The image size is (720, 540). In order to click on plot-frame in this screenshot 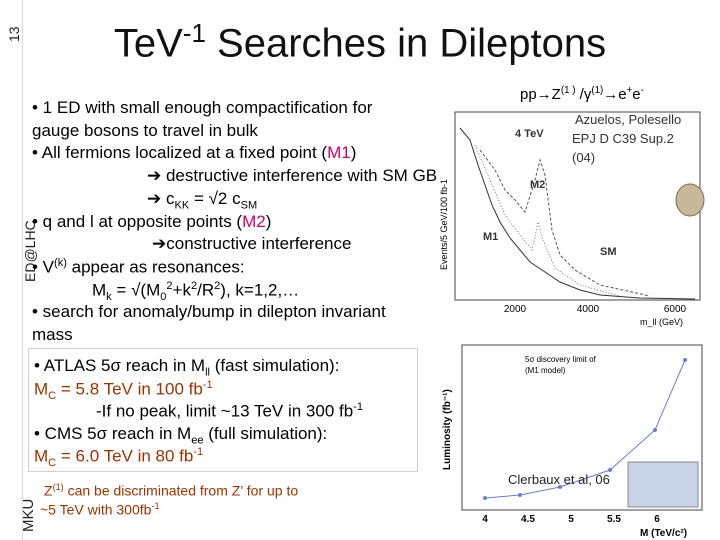, I will do `click(577, 206)`.